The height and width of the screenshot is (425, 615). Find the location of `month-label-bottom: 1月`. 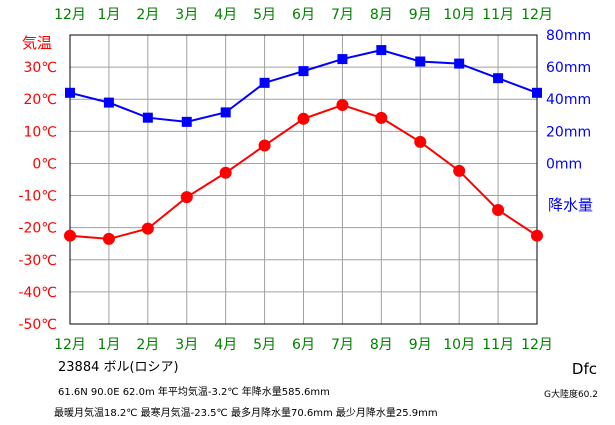

month-label-bottom: 1月 is located at coordinates (108, 345).